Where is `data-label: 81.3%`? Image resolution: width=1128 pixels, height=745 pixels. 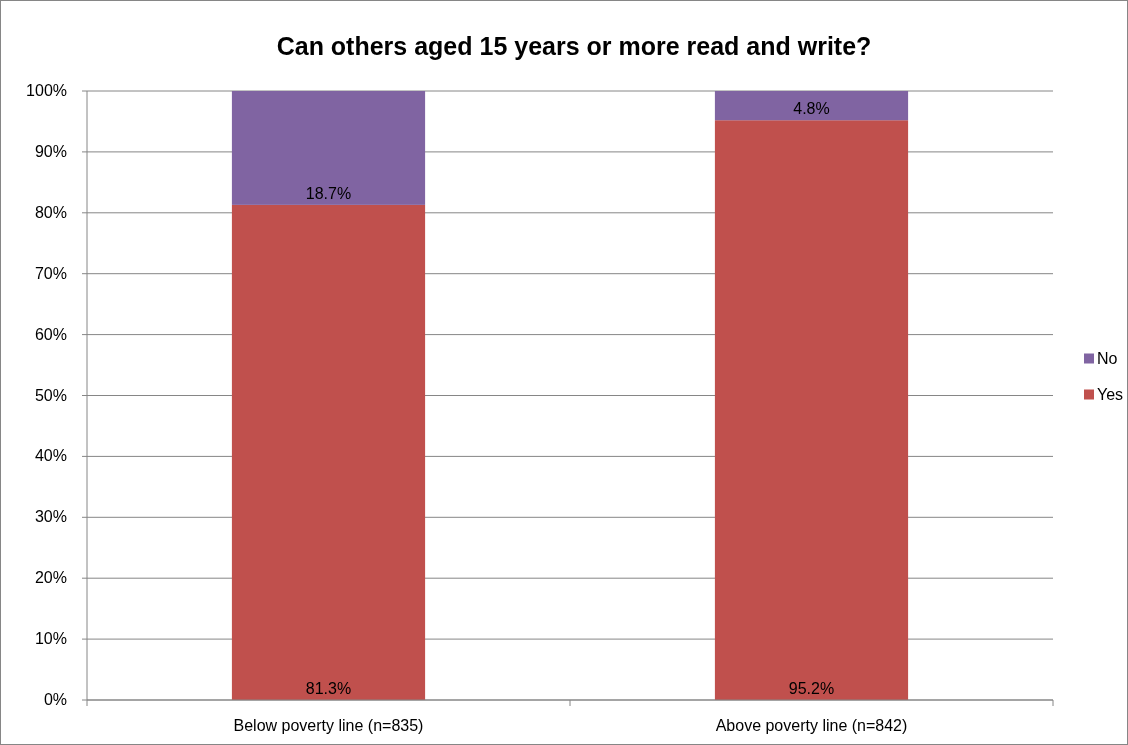
data-label: 81.3% is located at coordinates (328, 688).